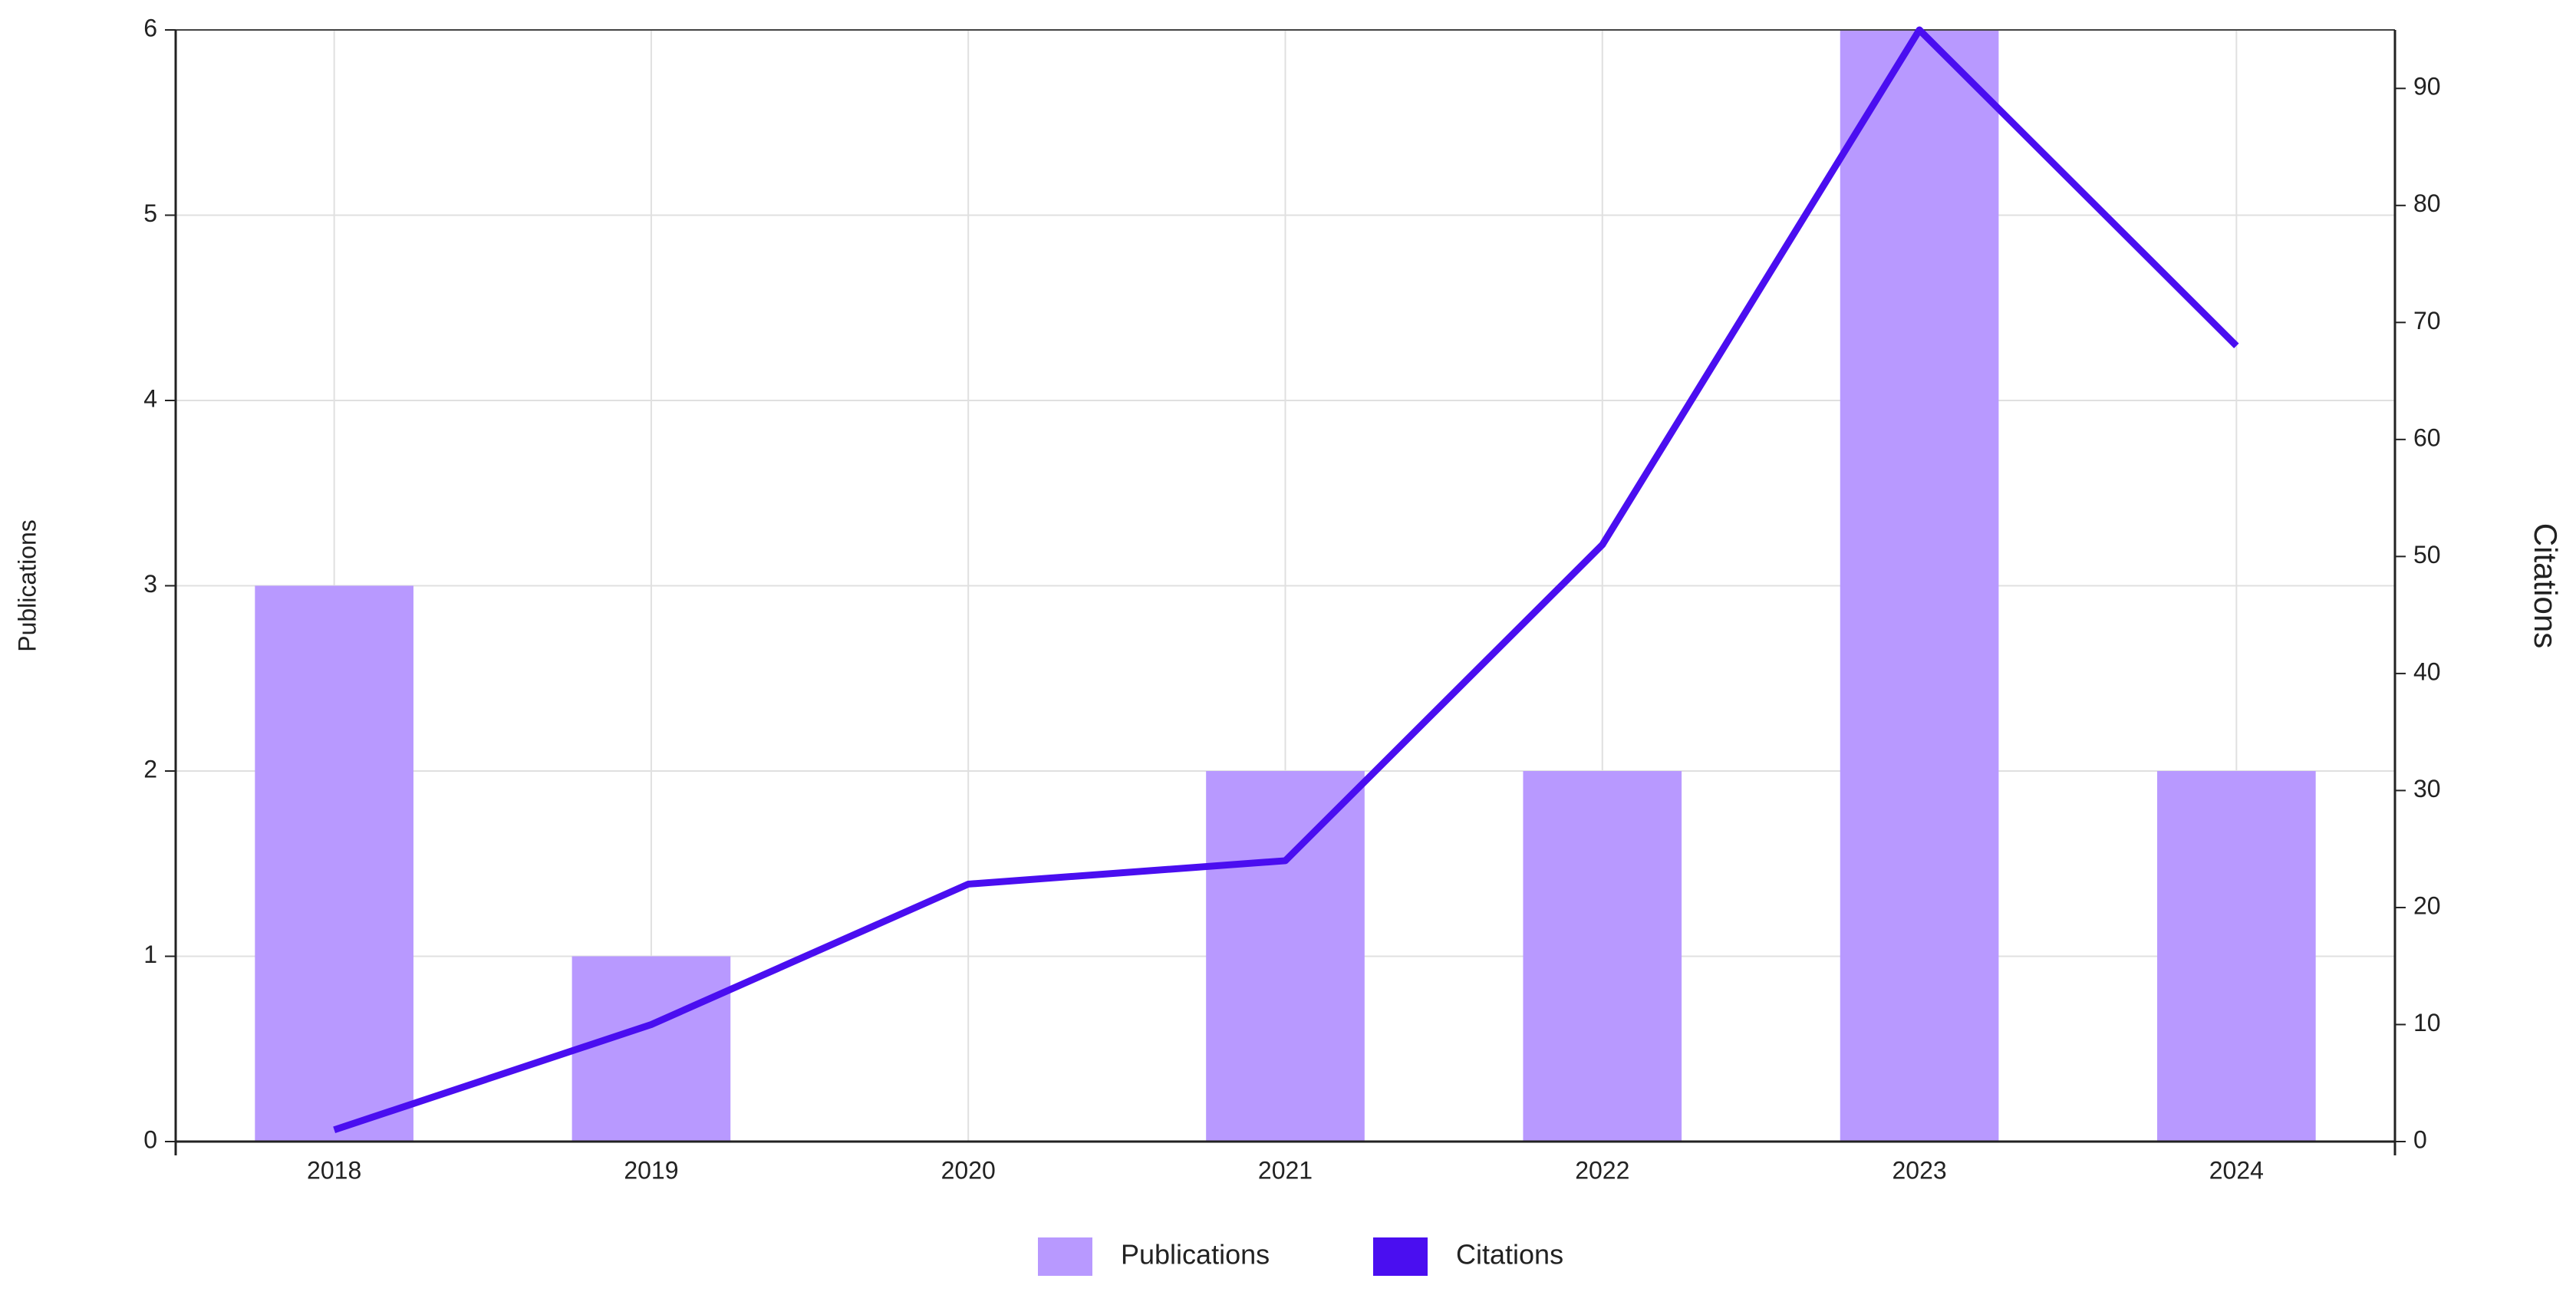 This screenshot has width=2576, height=1295. Describe the element at coordinates (651, 1170) in the screenshot. I see `x-tick-label: 2019` at that location.